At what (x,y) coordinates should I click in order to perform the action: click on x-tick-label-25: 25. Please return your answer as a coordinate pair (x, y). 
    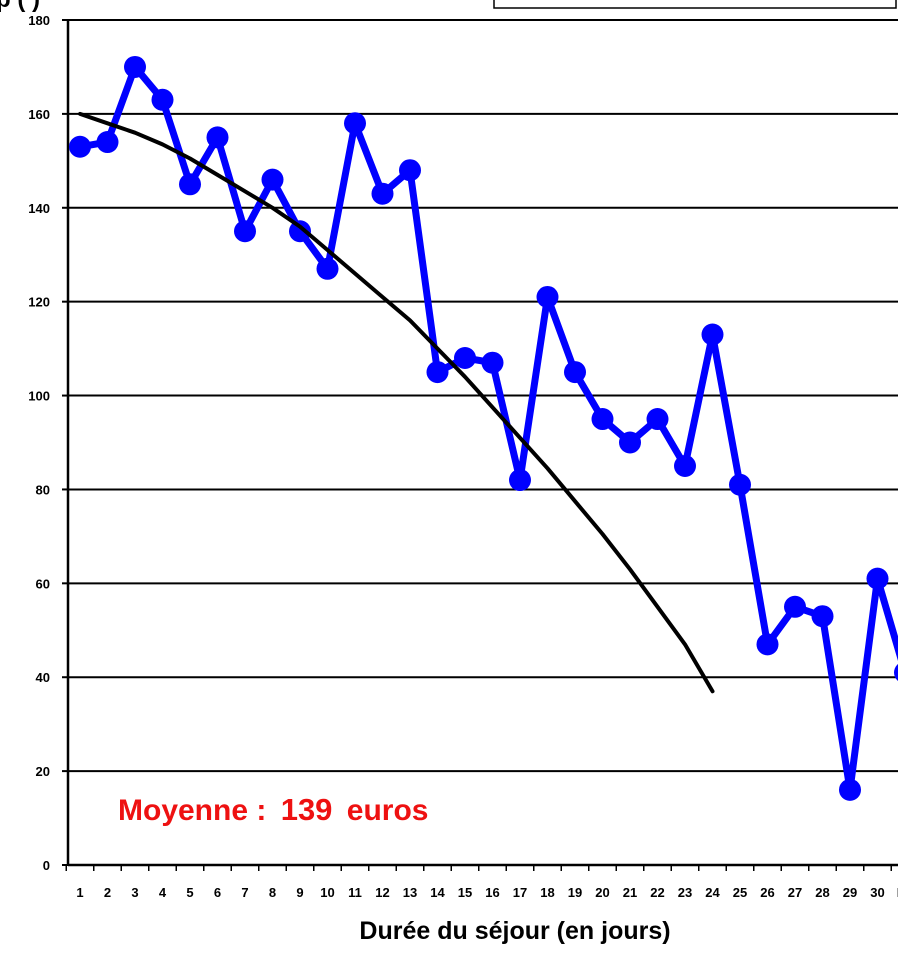
    Looking at the image, I should click on (740, 892).